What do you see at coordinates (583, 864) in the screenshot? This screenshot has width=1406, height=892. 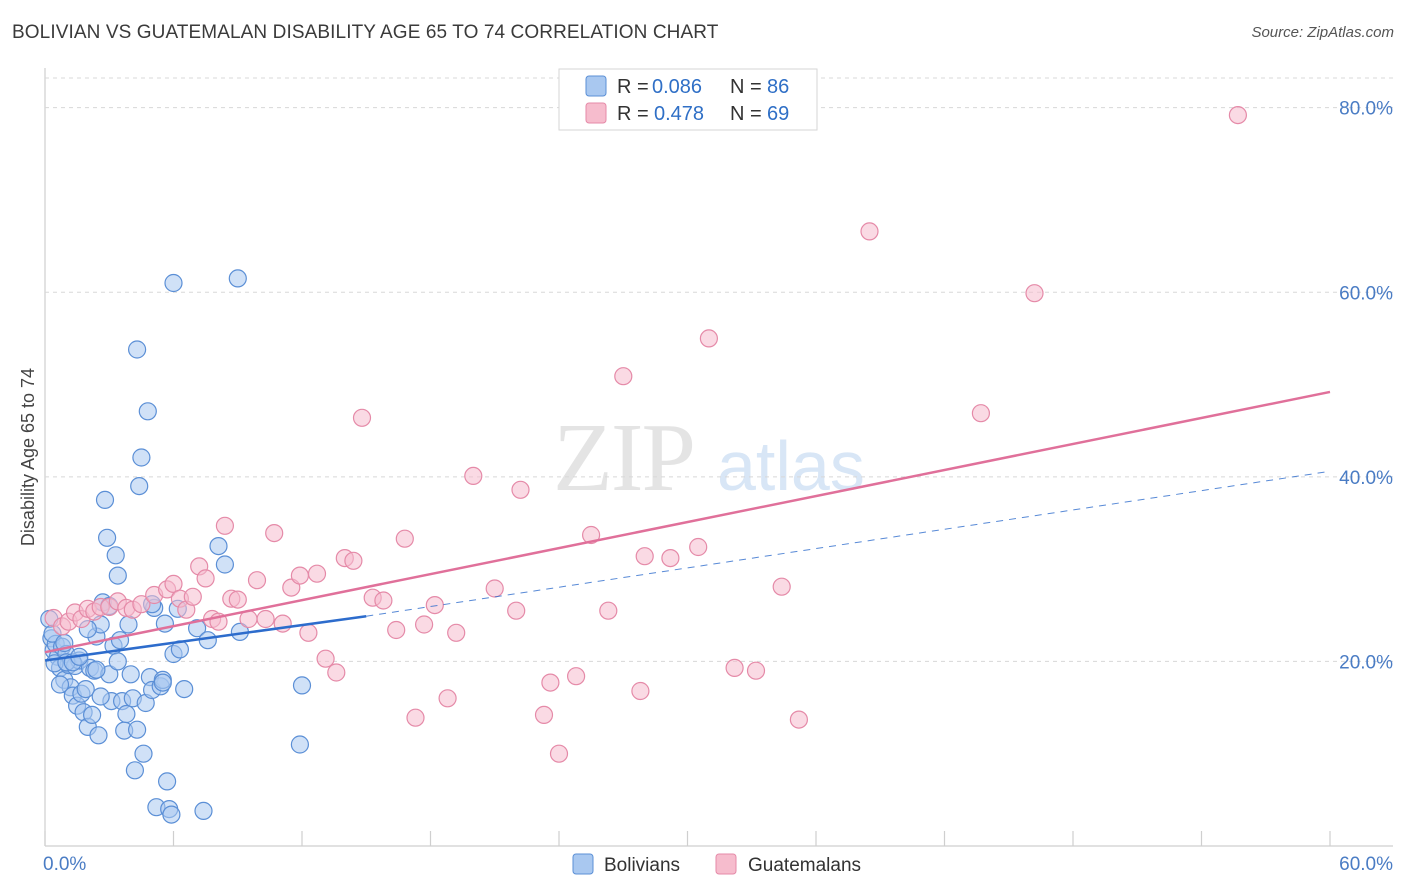 I see `legend-swatch-bolivians` at bounding box center [583, 864].